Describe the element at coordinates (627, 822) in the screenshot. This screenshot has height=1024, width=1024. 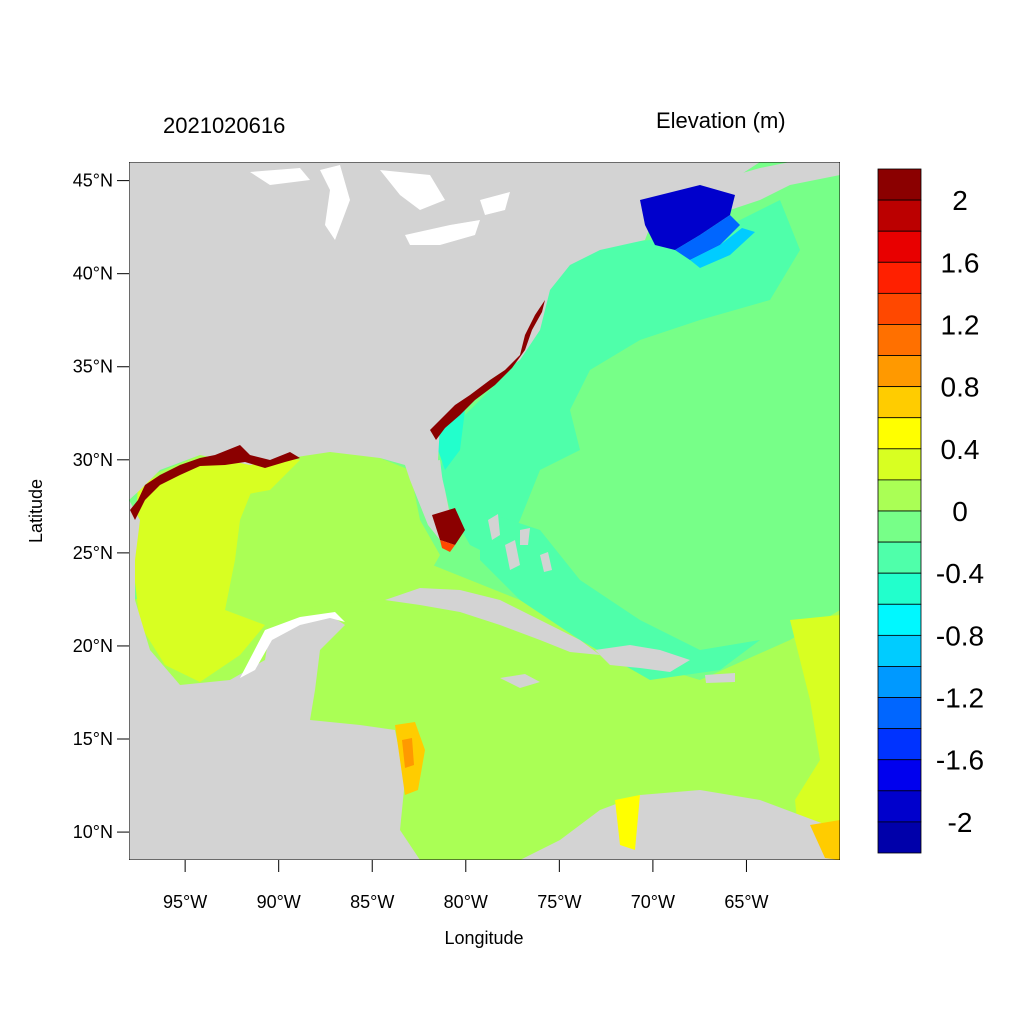
I see `venezuela-coast-surge` at that location.